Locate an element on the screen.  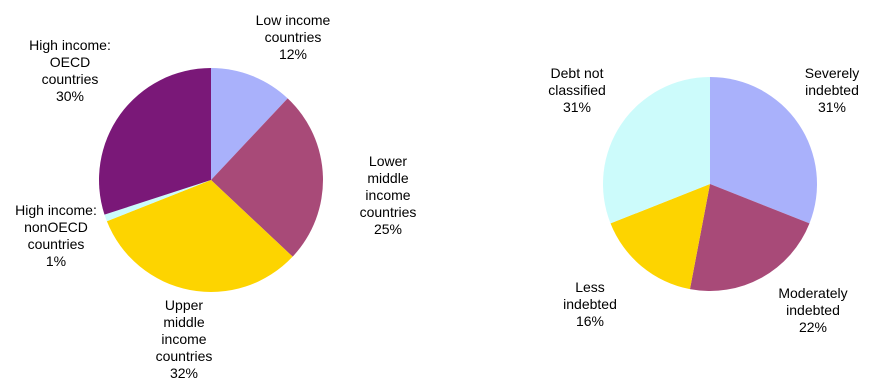
pie-slice-debt-severely-indebted is located at coordinates (764, 150).